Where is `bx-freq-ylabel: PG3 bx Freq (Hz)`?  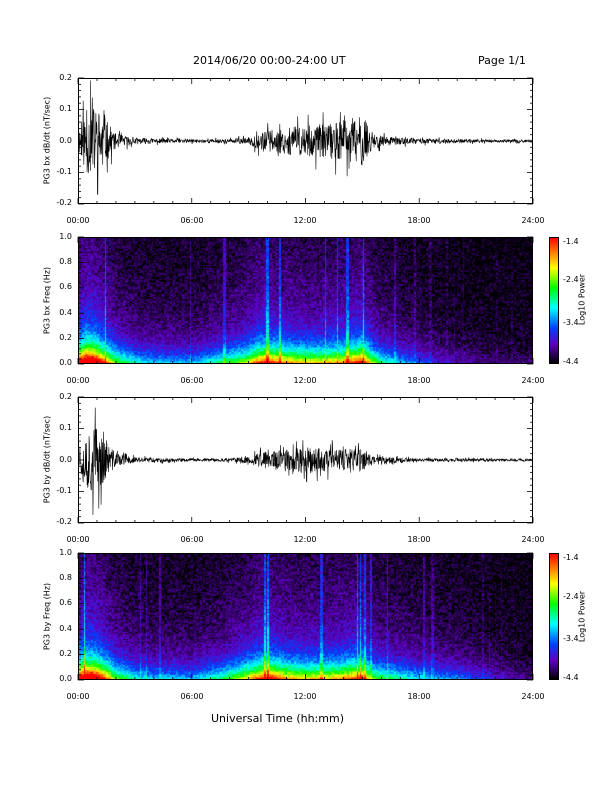 bx-freq-ylabel: PG3 bx Freq (Hz) is located at coordinates (47, 300).